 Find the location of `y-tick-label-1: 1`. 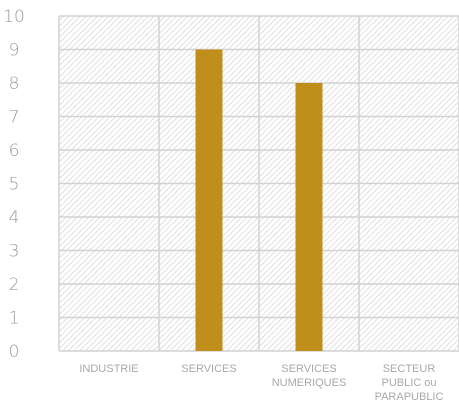

y-tick-label-1: 1 is located at coordinates (14, 319).